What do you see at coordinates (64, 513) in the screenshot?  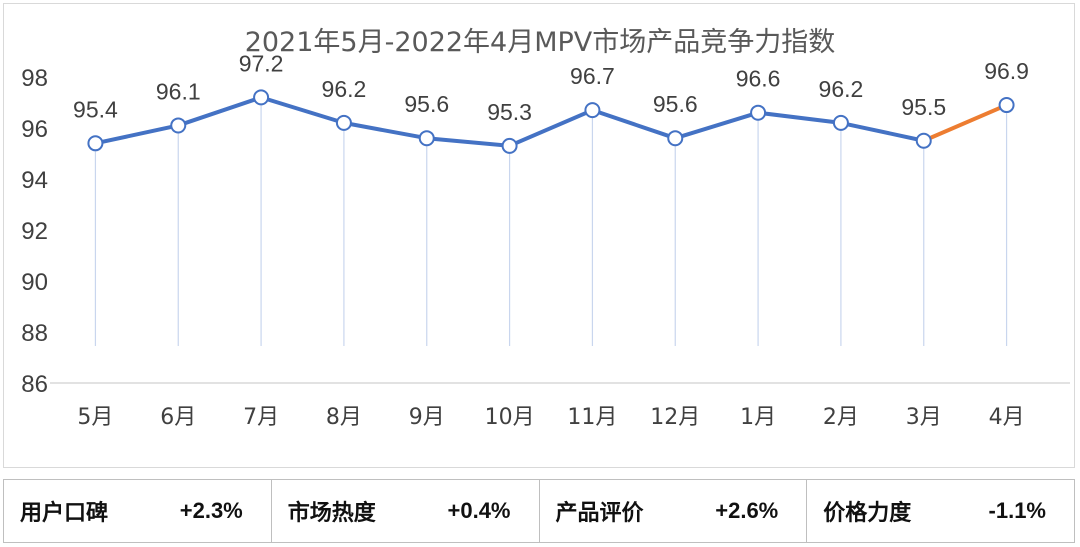 I see `metric-label: 用户口碑` at bounding box center [64, 513].